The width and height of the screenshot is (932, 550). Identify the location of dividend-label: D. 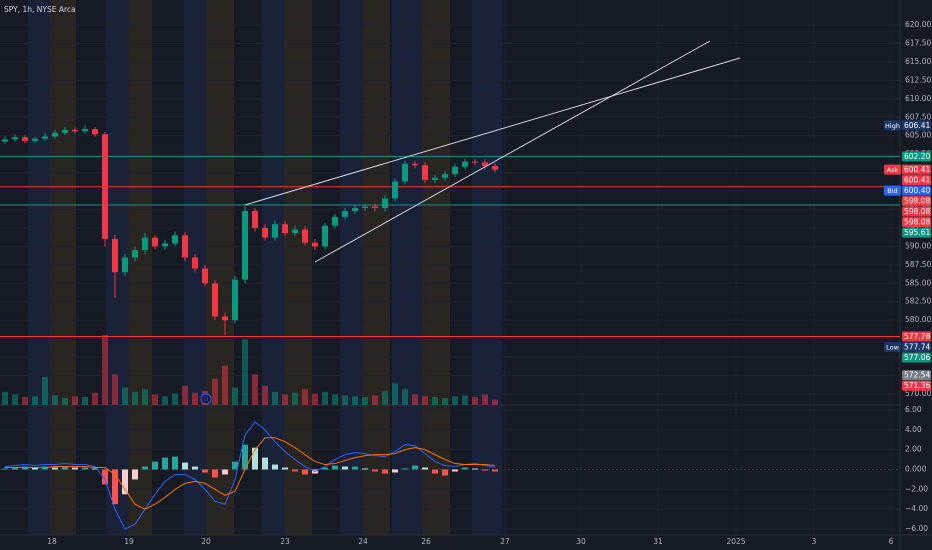
(206, 399).